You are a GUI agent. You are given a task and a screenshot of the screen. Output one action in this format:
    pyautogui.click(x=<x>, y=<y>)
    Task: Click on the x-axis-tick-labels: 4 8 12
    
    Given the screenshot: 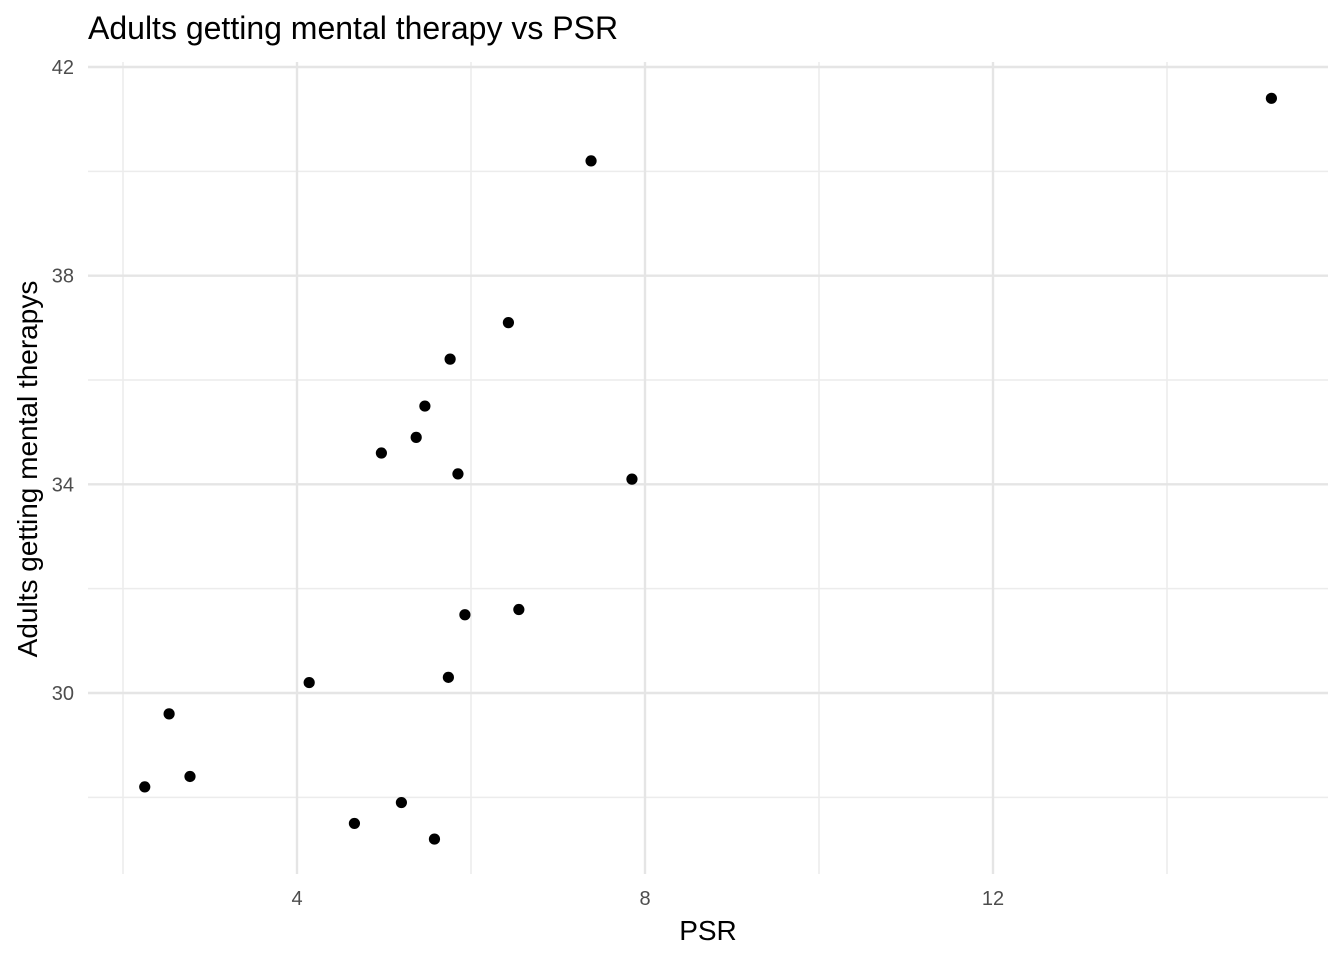 What is the action you would take?
    pyautogui.click(x=647, y=899)
    